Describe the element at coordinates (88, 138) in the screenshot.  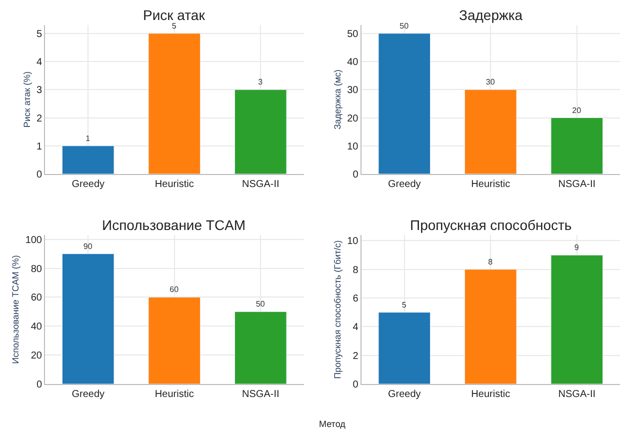
I see `data-label: 1` at that location.